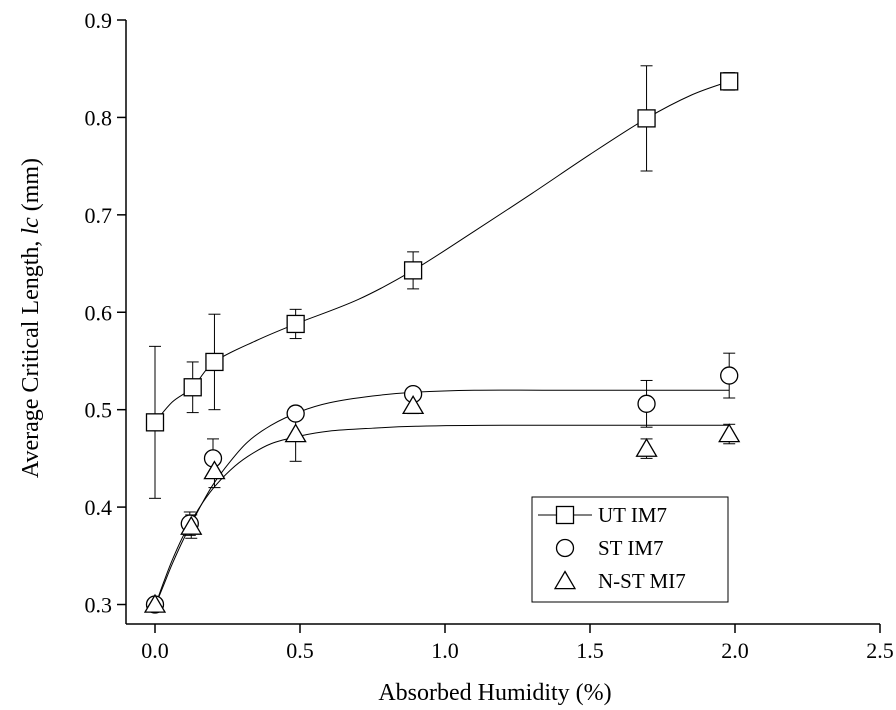 The height and width of the screenshot is (710, 896). Describe the element at coordinates (632, 515) in the screenshot. I see `legend-label-ut-im7: UT IM7` at that location.